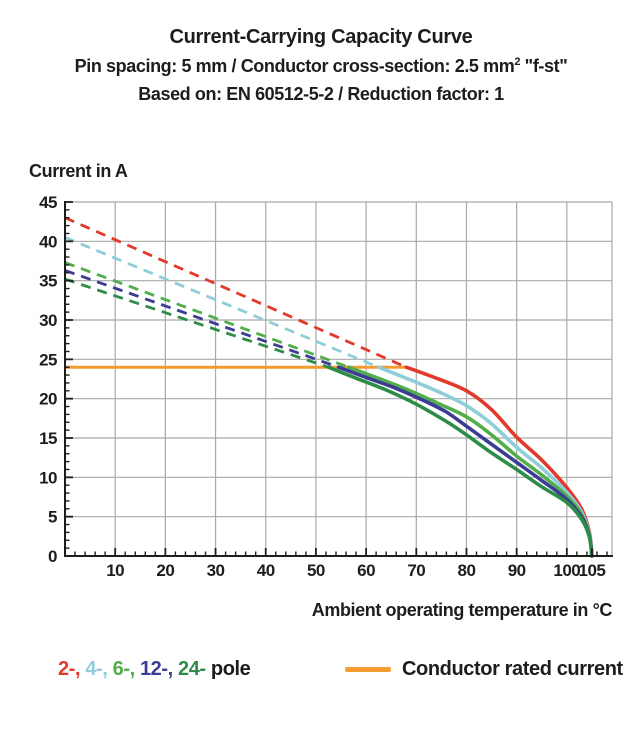  I want to click on y-tick-label: 15, so click(48, 438).